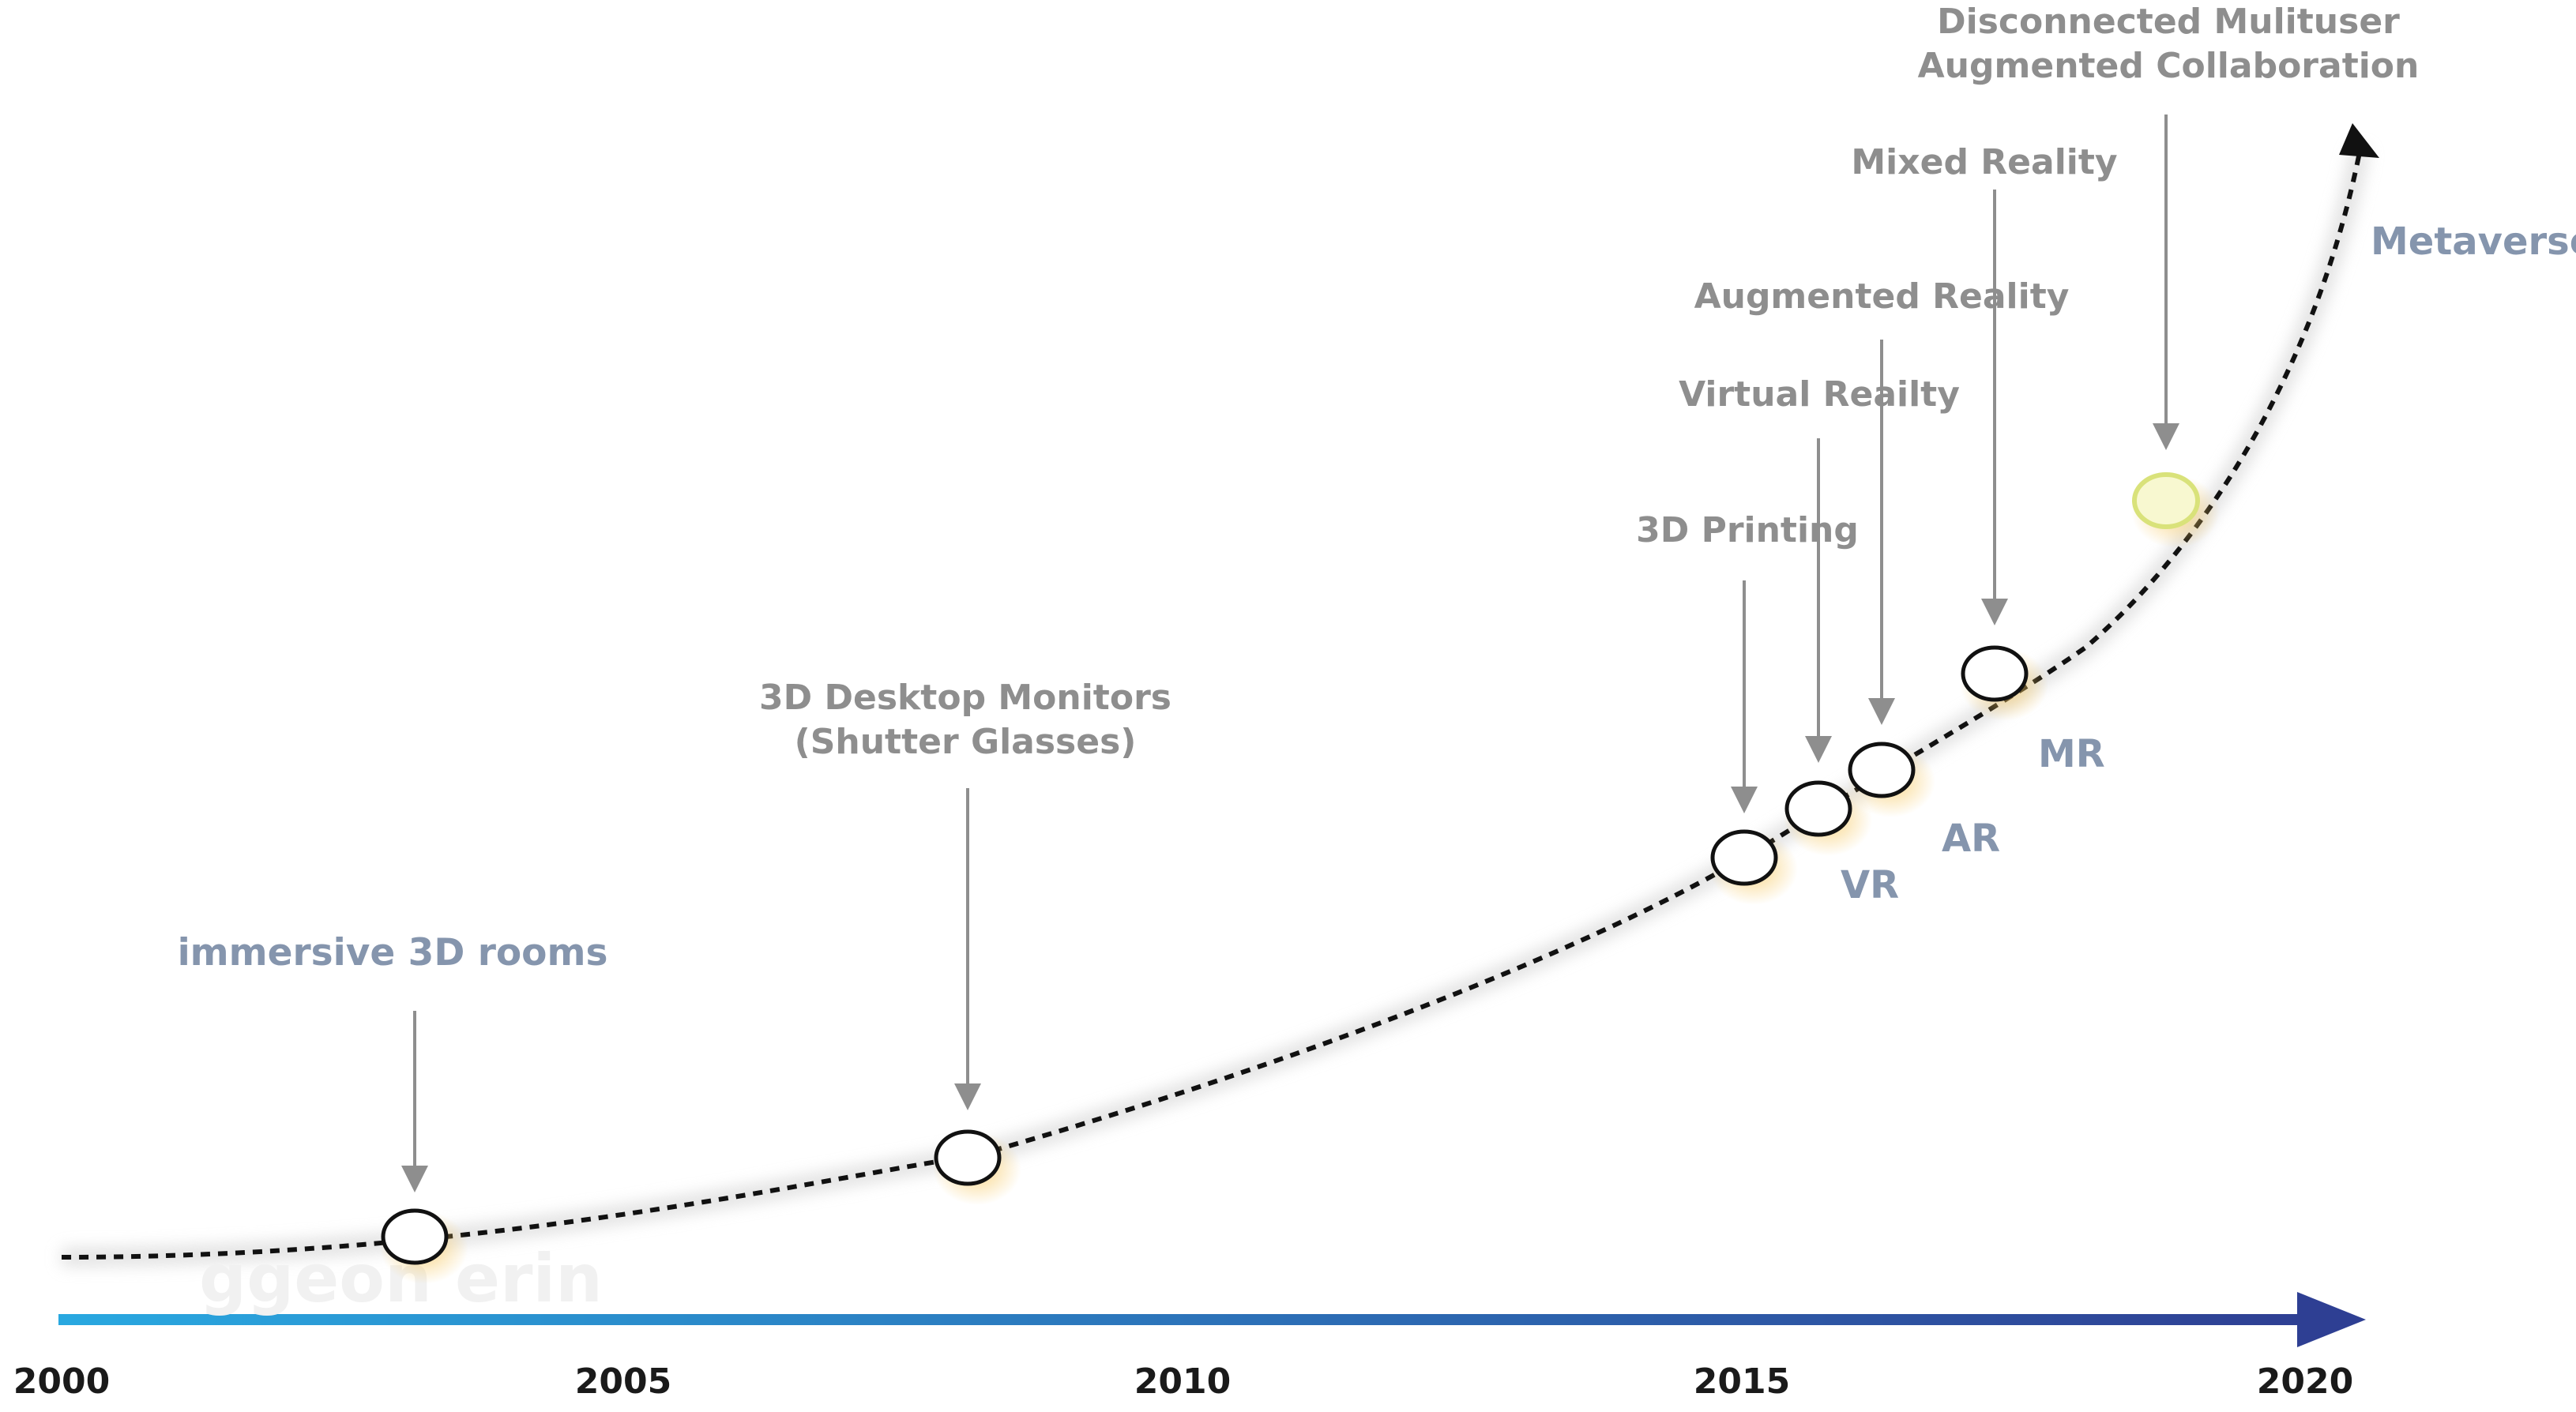 The width and height of the screenshot is (2576, 1412). Describe the element at coordinates (1882, 770) in the screenshot. I see `milestone-node-augmented-reality` at that location.